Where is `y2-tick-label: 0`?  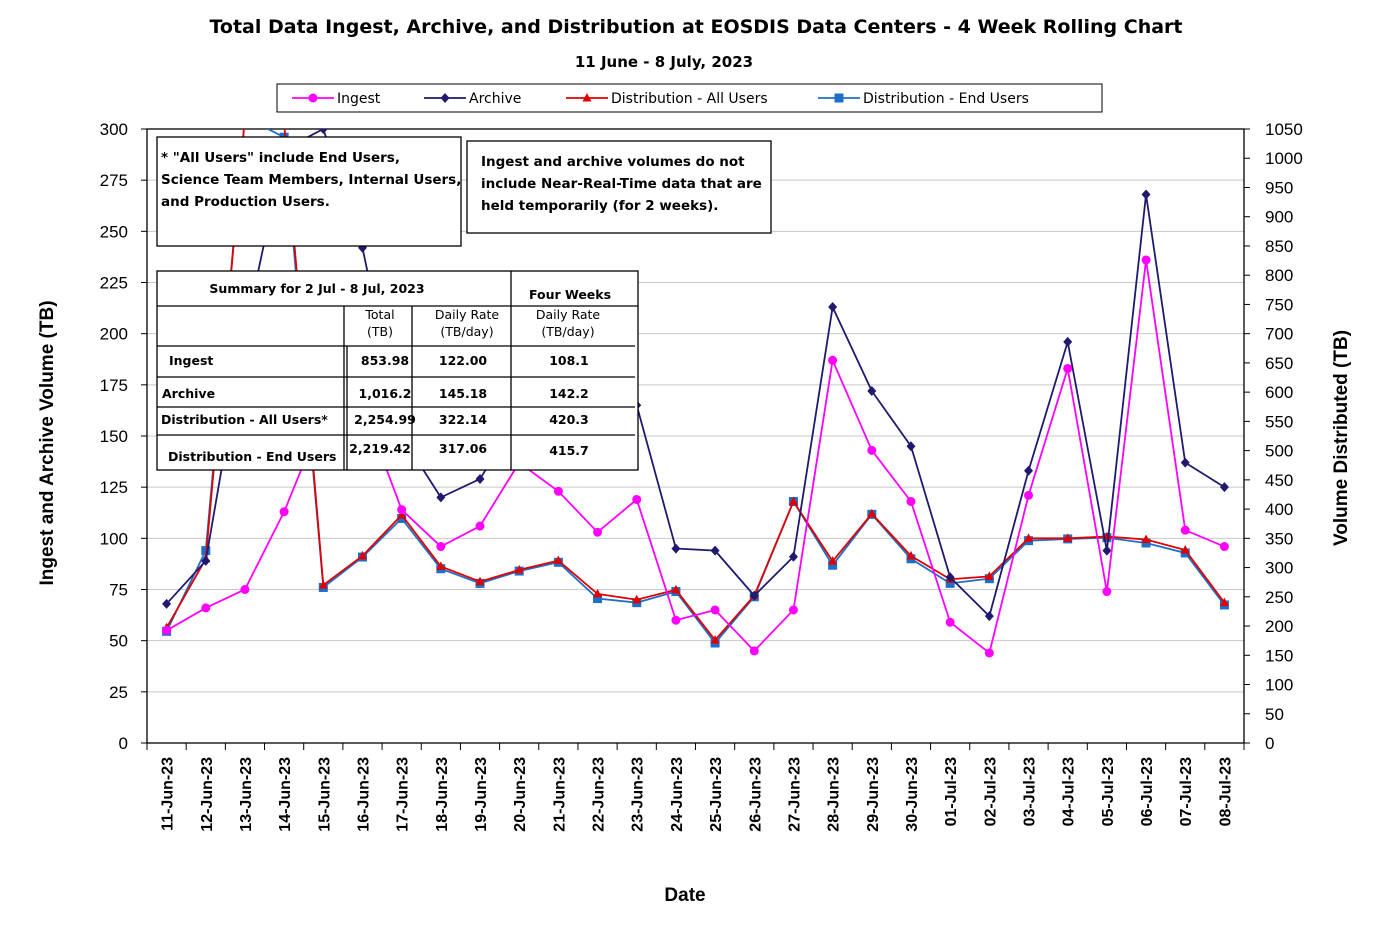 y2-tick-label: 0 is located at coordinates (1269, 743).